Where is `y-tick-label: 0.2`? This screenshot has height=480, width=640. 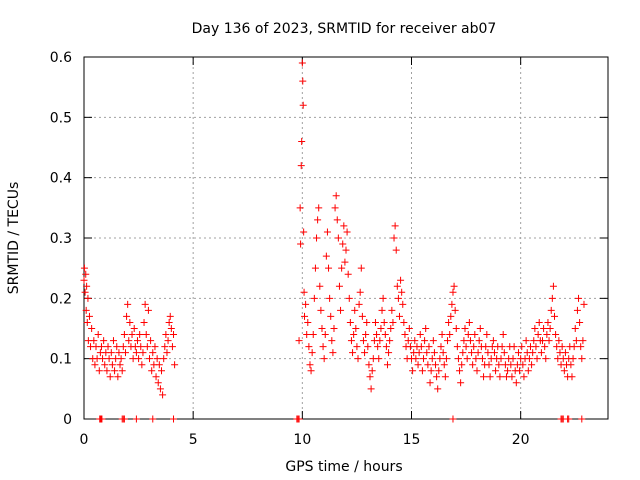 y-tick-label: 0.2 is located at coordinates (61, 299).